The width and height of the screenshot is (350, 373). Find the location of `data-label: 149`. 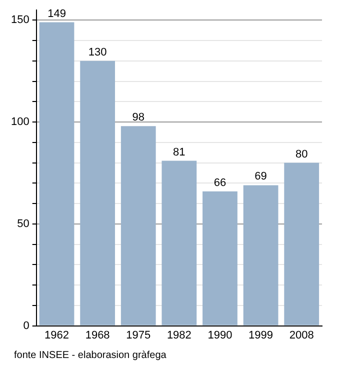

data-label: 149 is located at coordinates (57, 14).